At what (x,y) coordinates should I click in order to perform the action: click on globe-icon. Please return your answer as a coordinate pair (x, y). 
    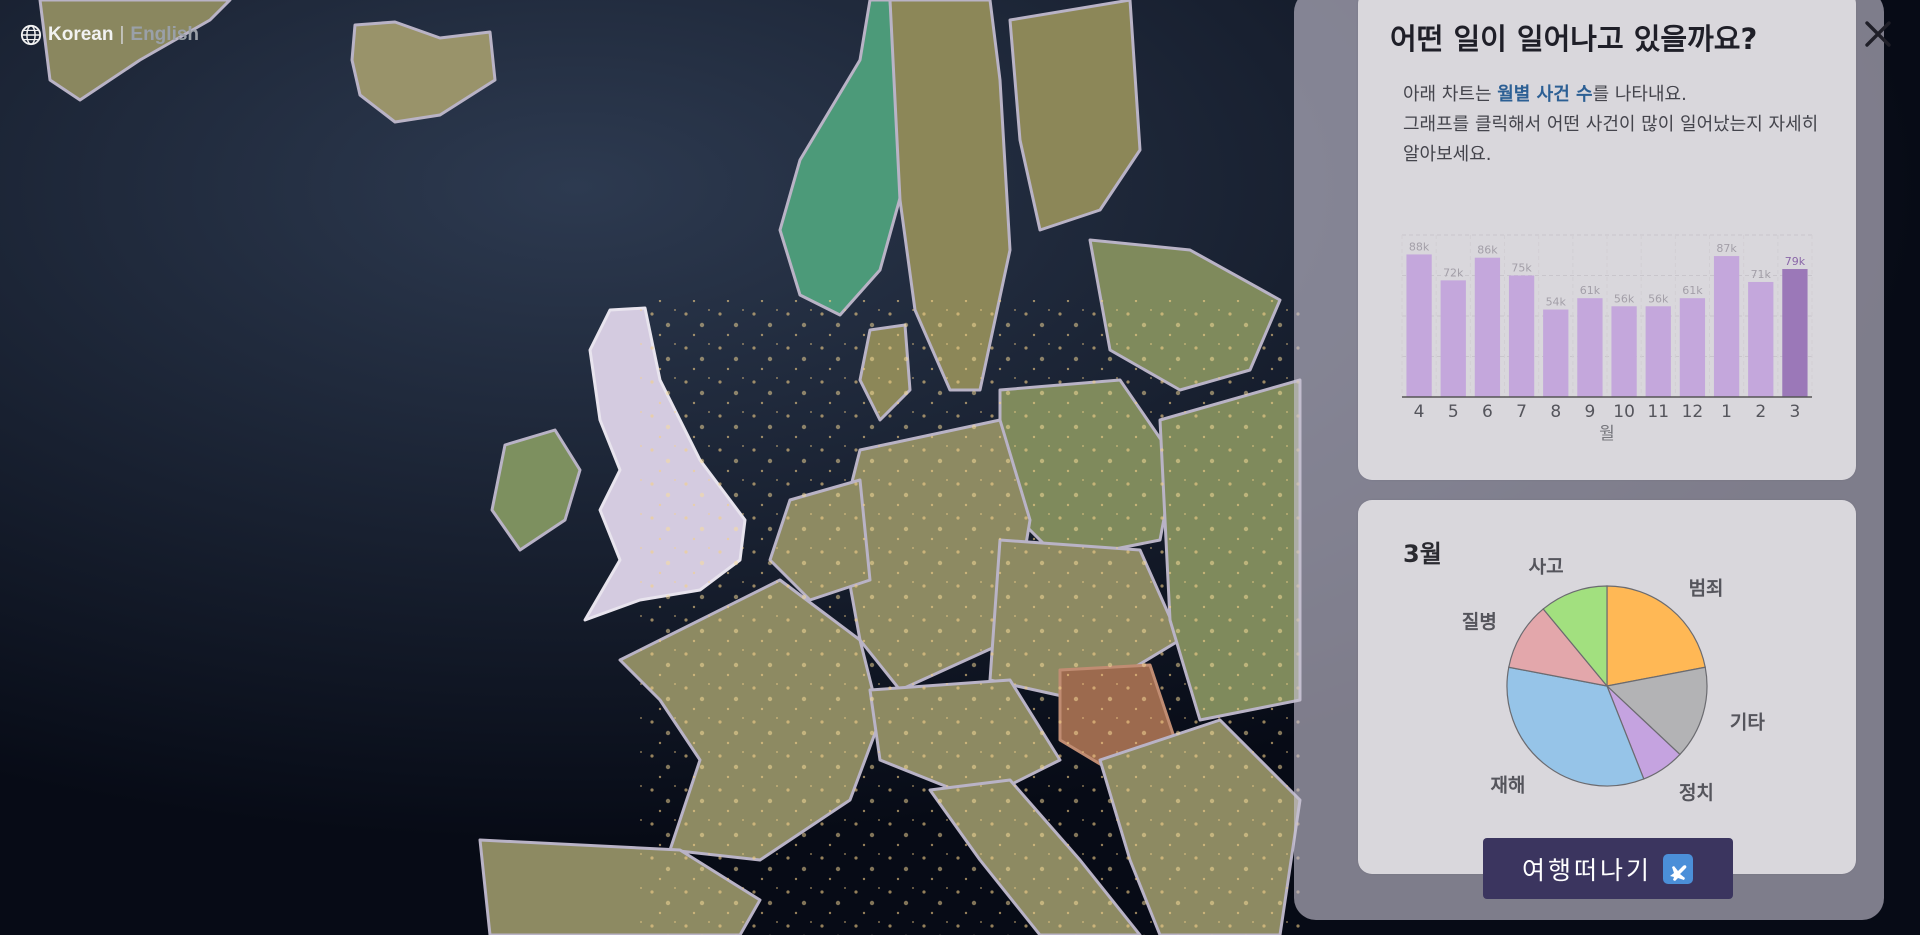
    Looking at the image, I should click on (31, 35).